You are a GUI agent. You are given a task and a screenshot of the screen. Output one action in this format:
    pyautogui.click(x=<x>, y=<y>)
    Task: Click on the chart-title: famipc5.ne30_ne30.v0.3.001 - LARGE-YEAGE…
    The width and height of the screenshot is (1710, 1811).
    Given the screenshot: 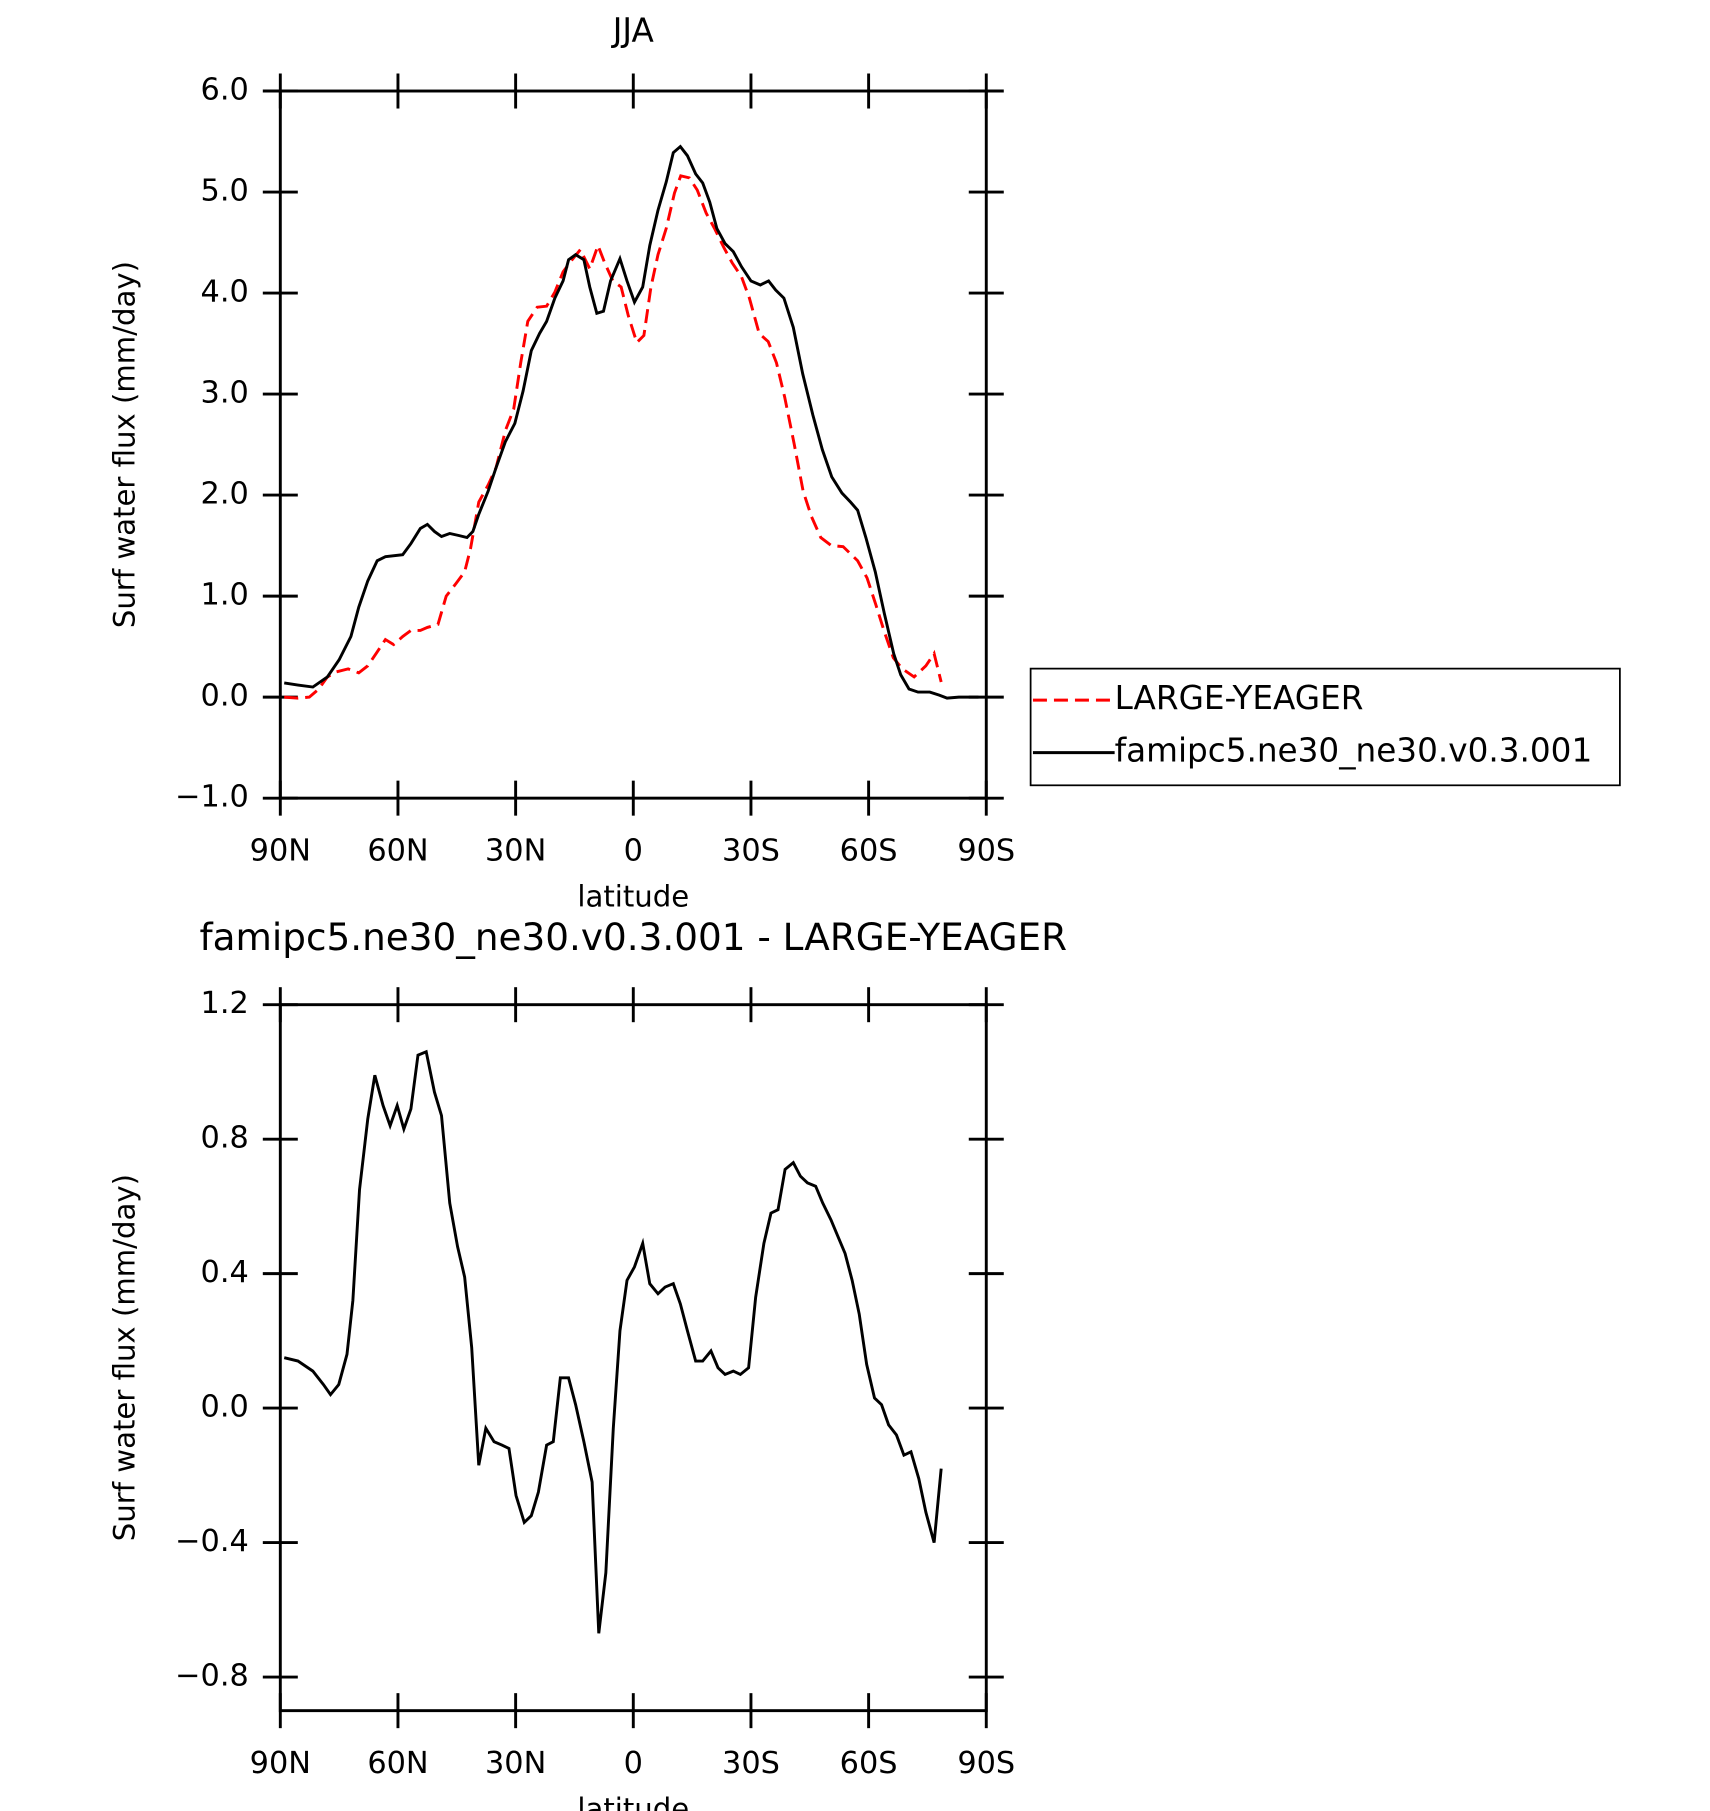 What is the action you would take?
    pyautogui.click(x=634, y=937)
    